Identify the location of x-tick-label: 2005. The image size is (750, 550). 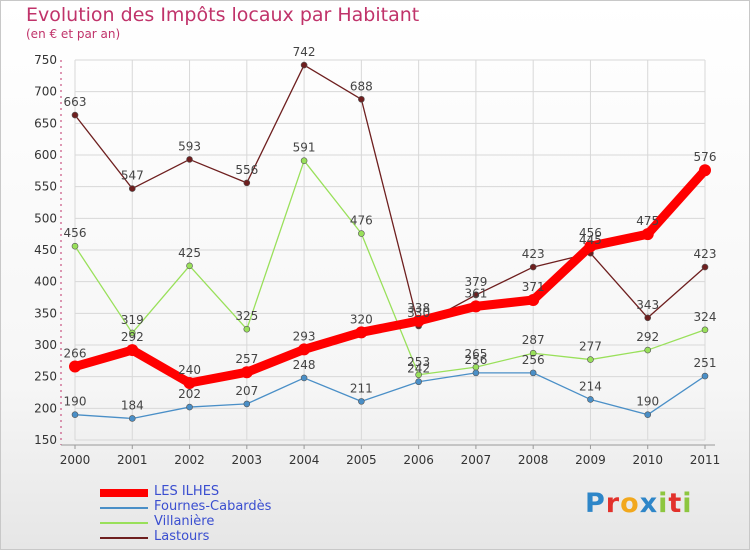
(361, 460).